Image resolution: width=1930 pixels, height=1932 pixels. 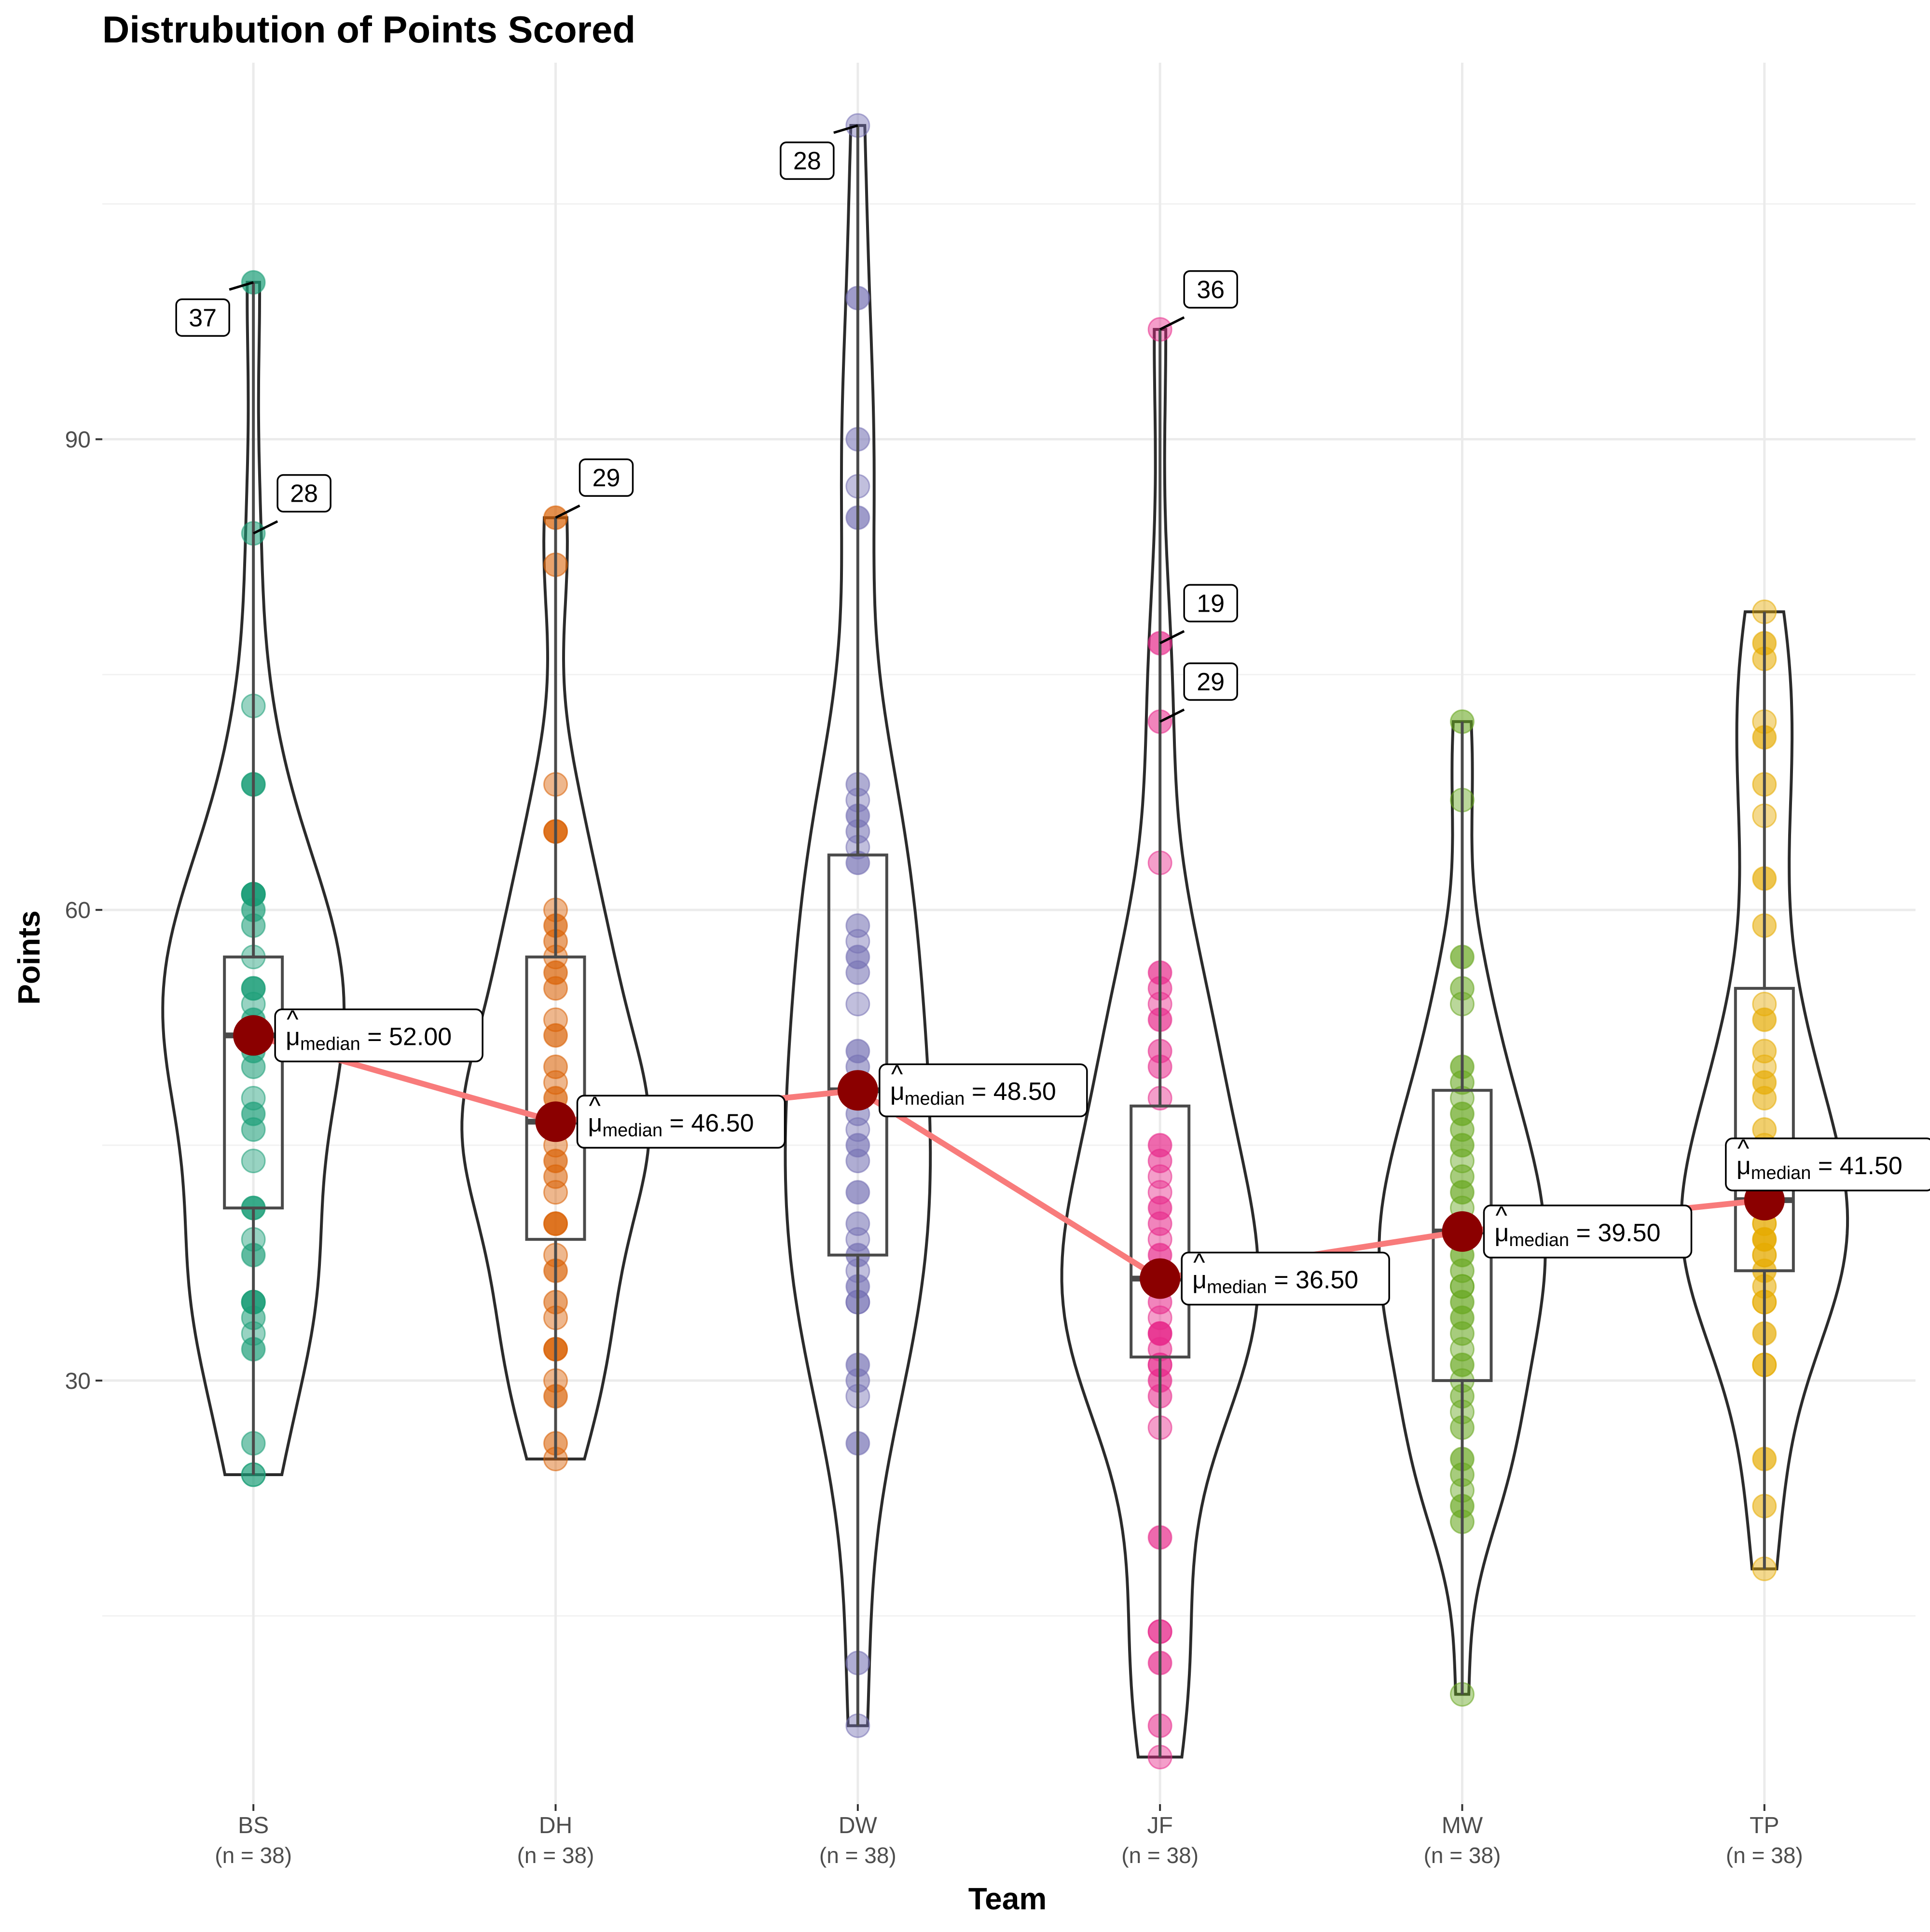 What do you see at coordinates (1578, 1235) in the screenshot?
I see `median-label: μmedian = 39.50` at bounding box center [1578, 1235].